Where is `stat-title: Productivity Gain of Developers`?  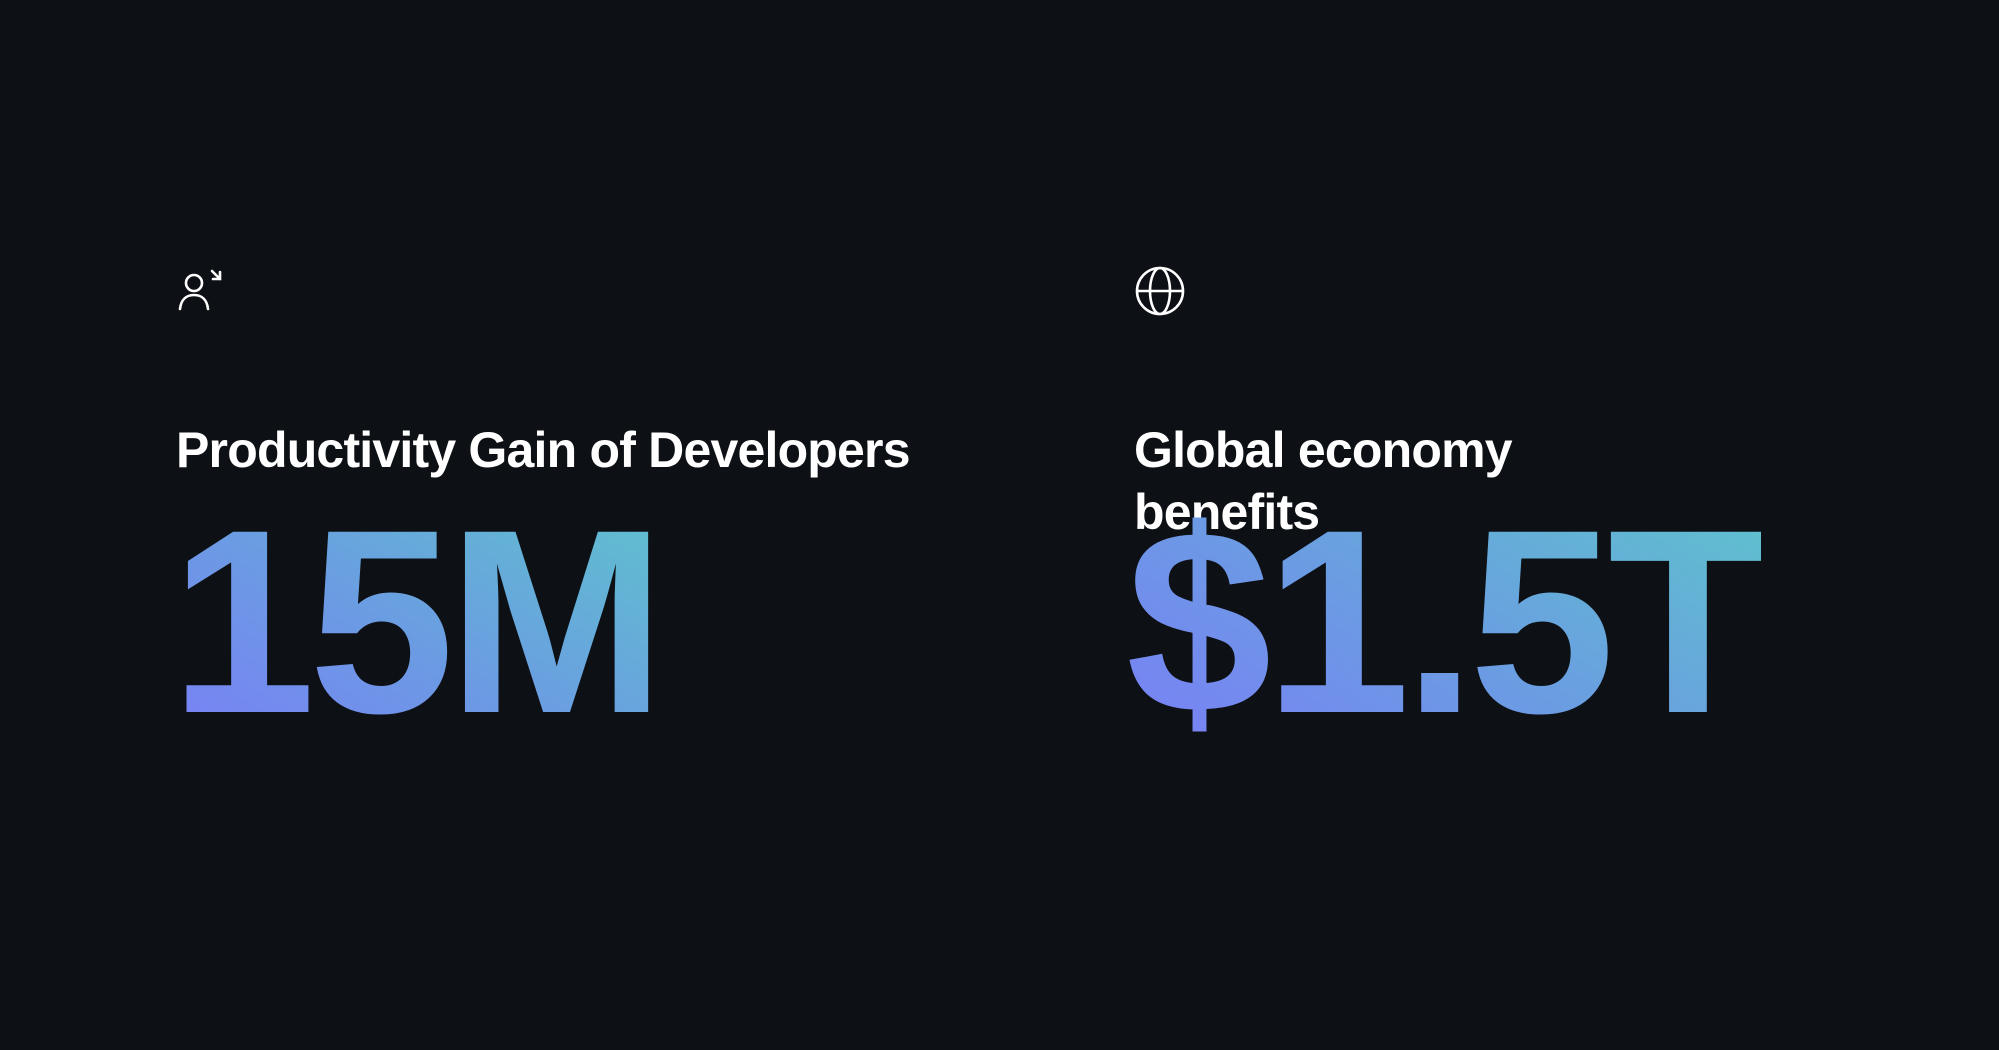
stat-title: Productivity Gain of Developers is located at coordinates (543, 450).